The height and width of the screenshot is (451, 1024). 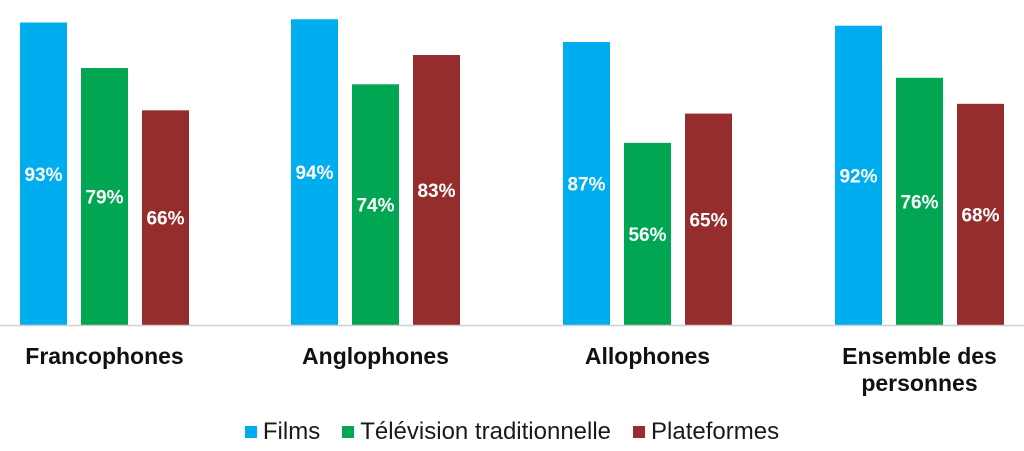 I want to click on legend-label-television: Télévision traditionnelle, so click(x=486, y=431).